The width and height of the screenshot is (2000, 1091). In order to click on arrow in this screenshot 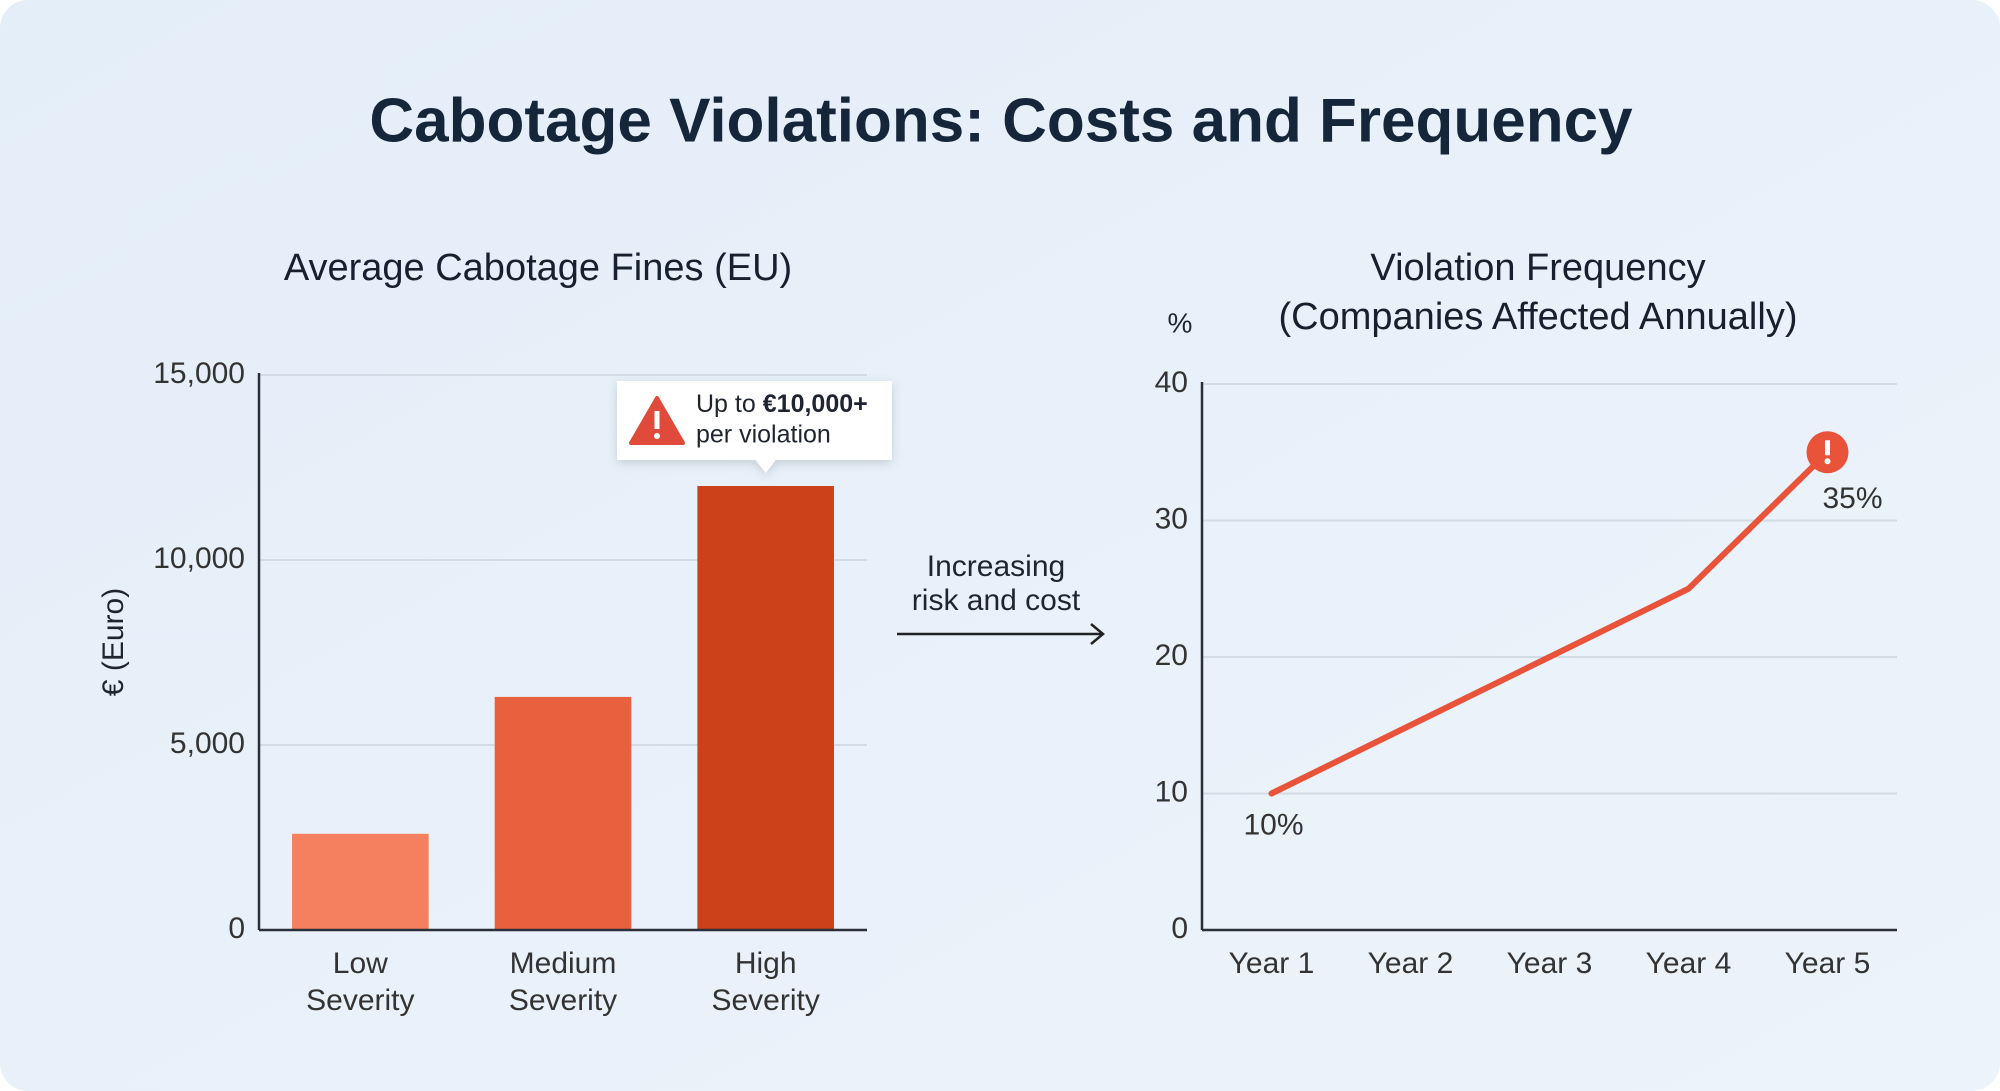, I will do `click(1001, 634)`.